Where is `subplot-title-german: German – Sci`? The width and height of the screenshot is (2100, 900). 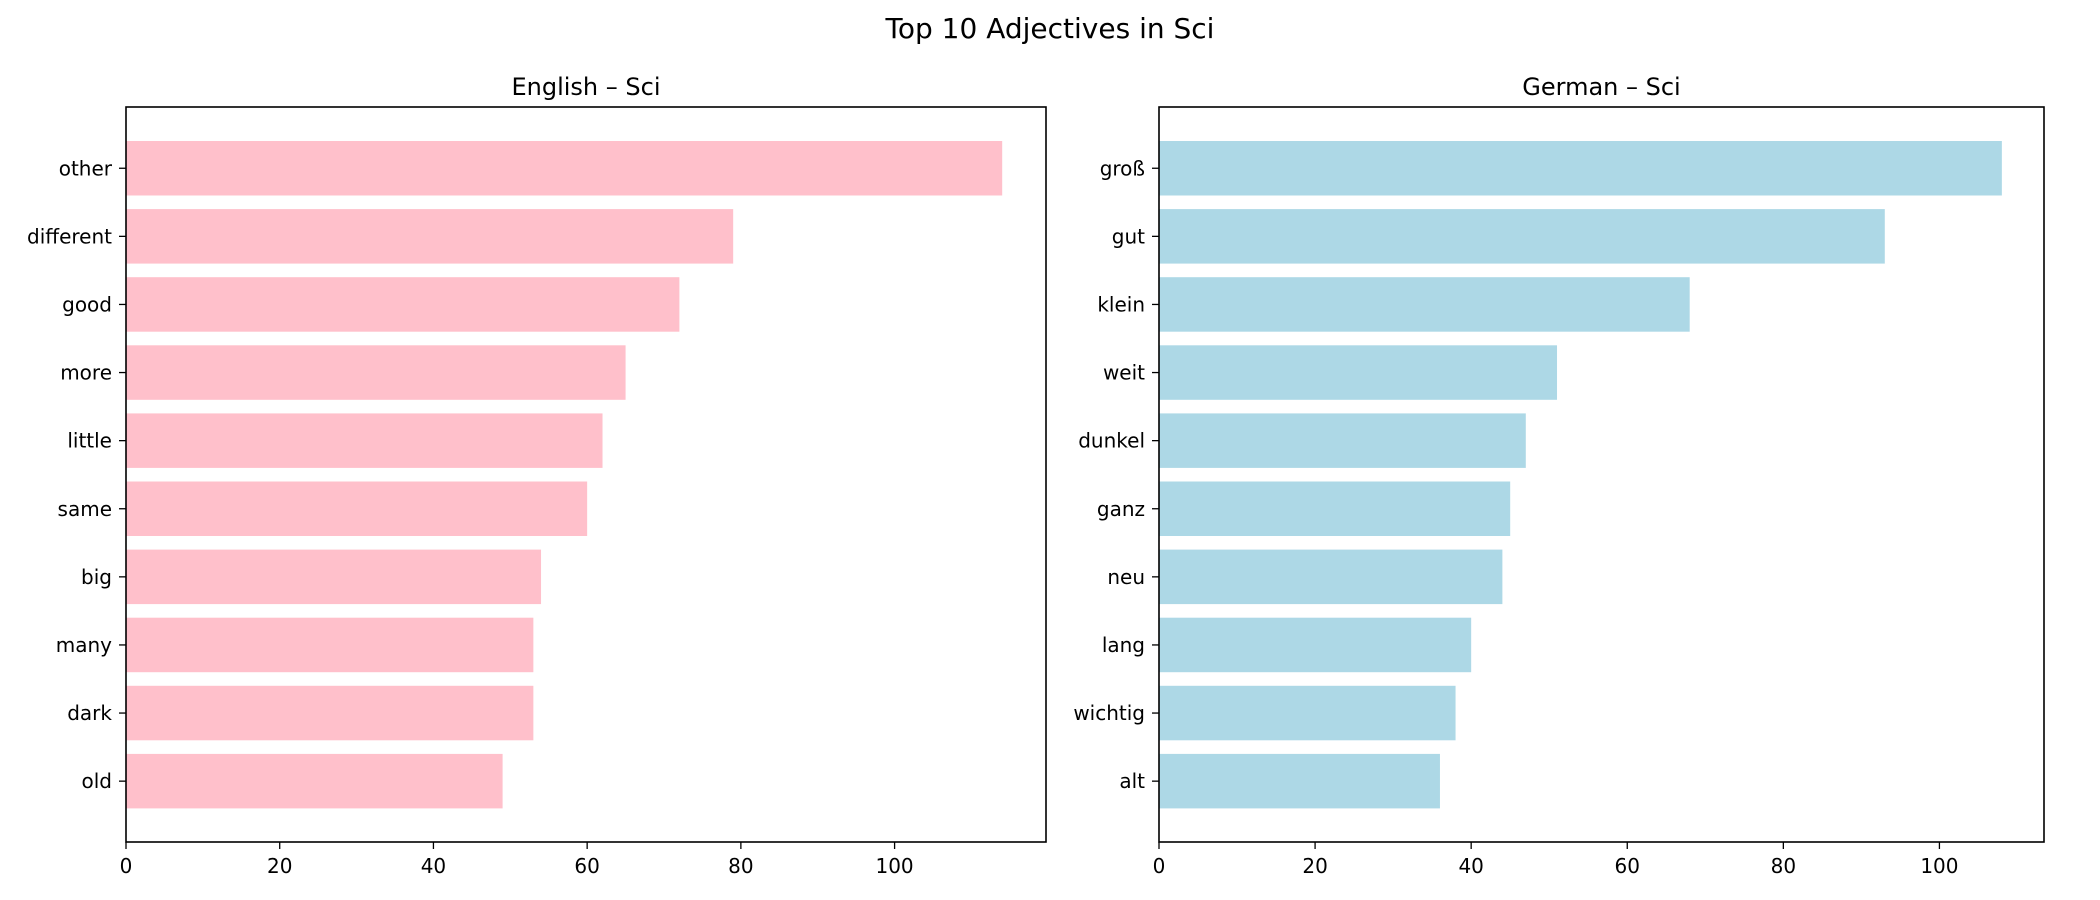
subplot-title-german: German – Sci is located at coordinates (1601, 87).